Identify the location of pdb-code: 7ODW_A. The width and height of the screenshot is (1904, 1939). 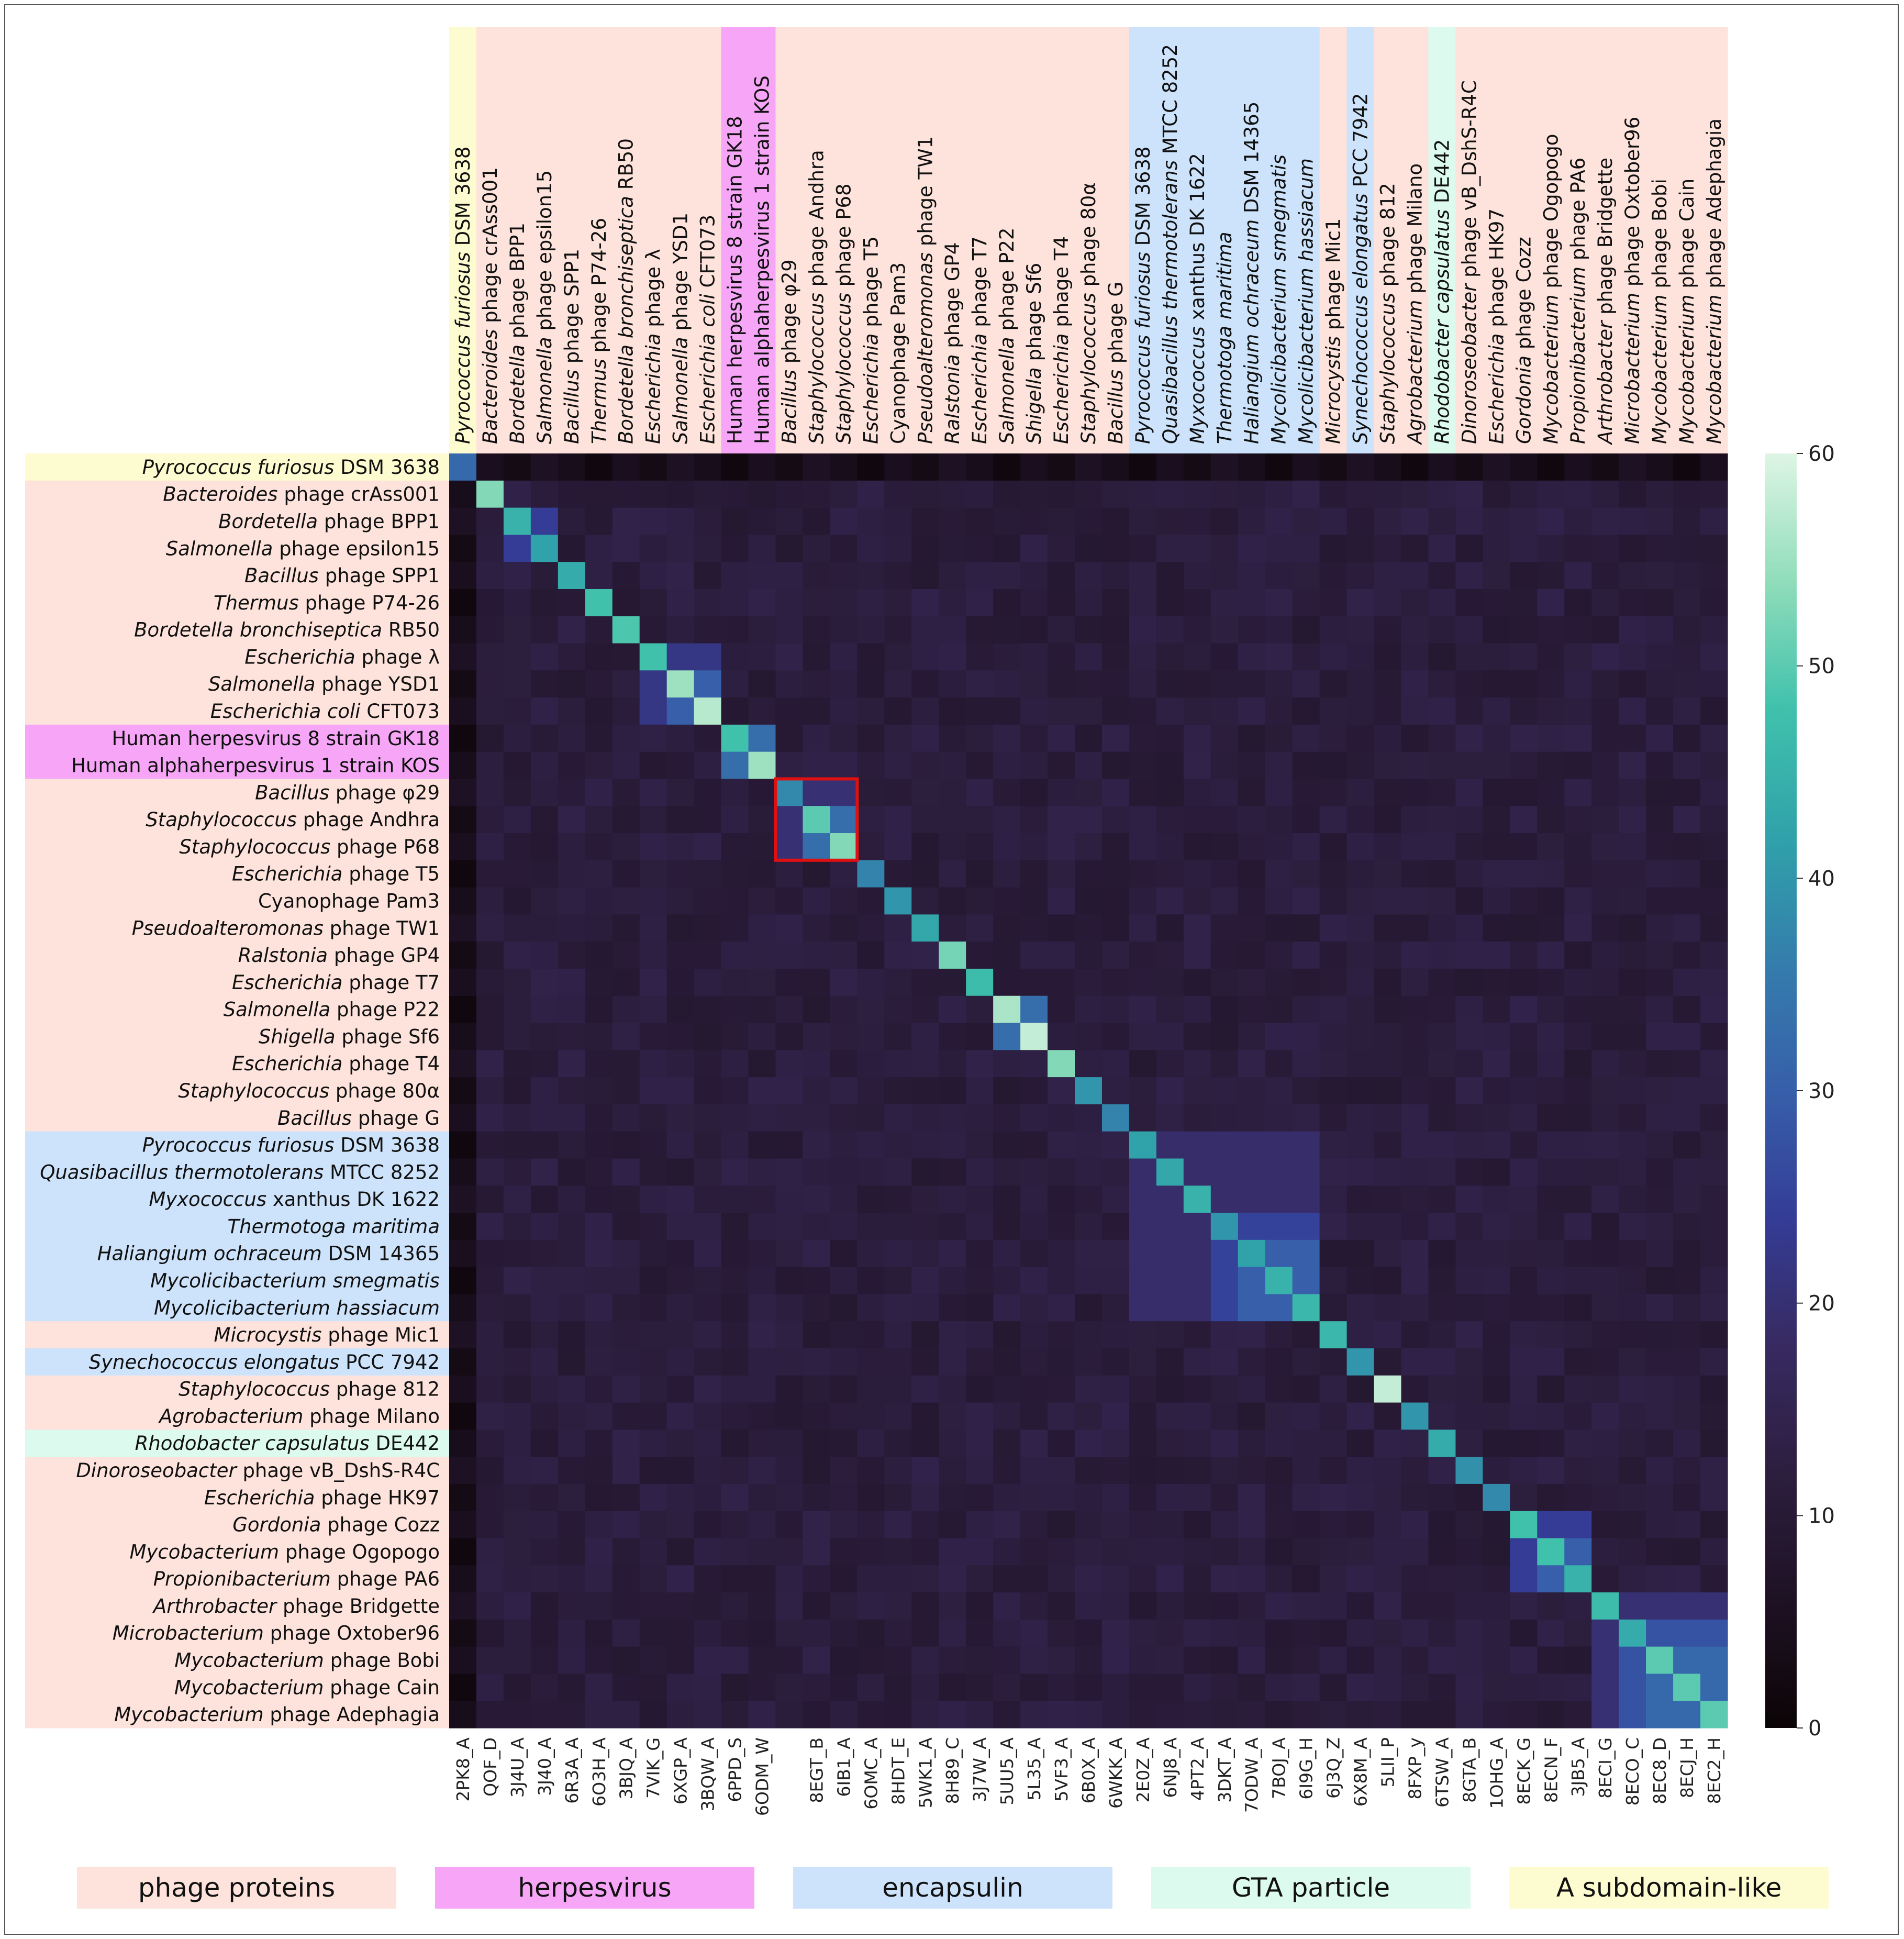
(1252, 1775).